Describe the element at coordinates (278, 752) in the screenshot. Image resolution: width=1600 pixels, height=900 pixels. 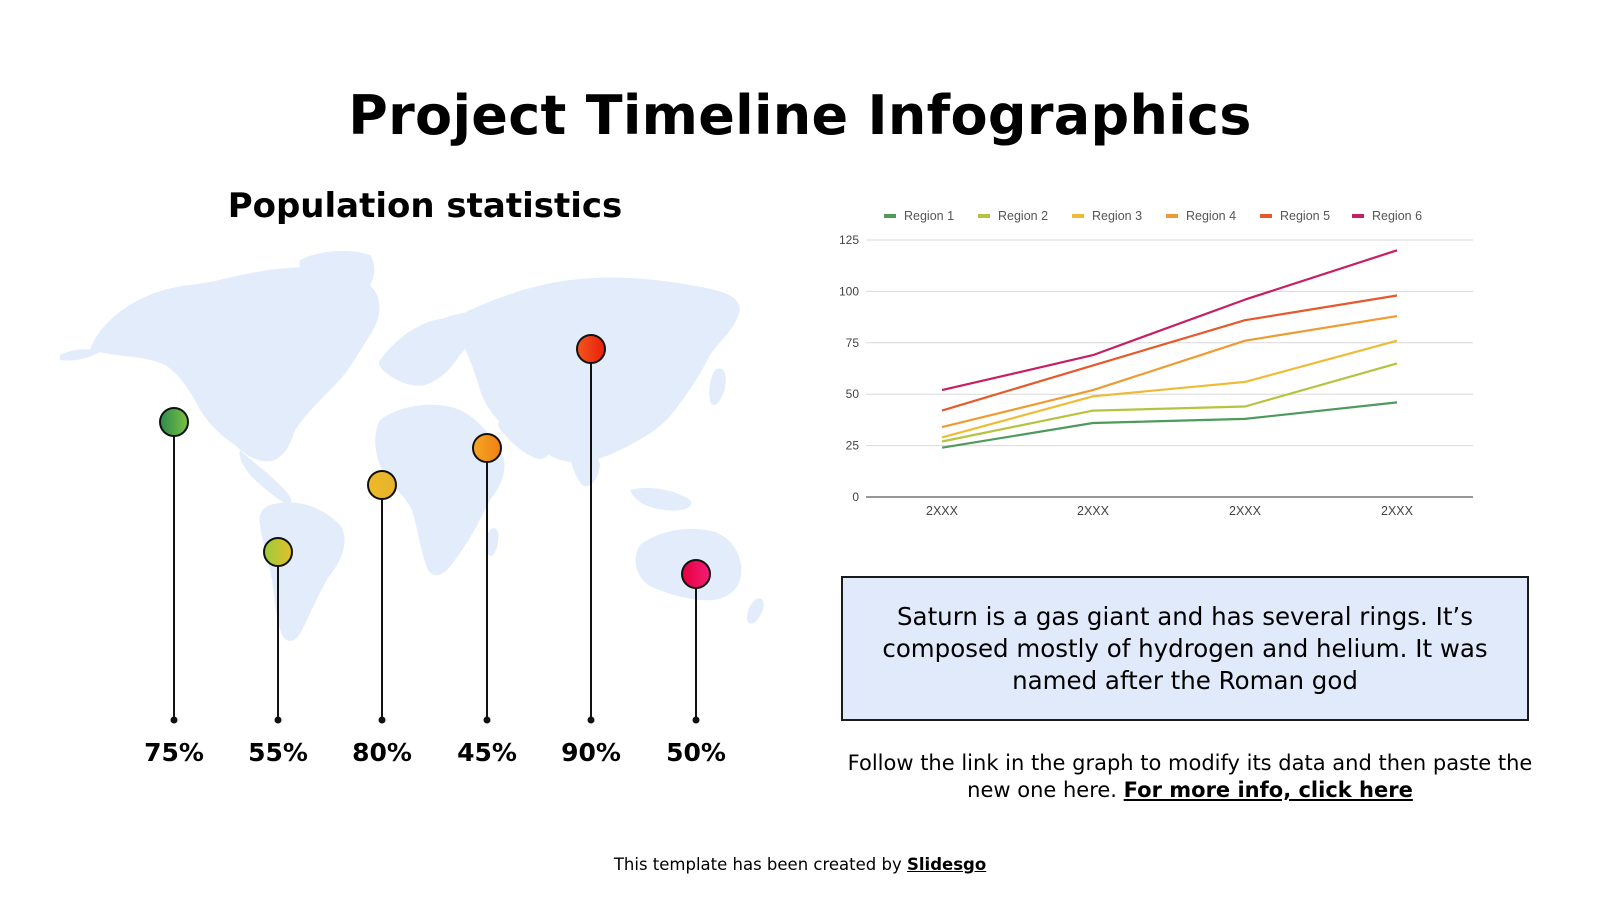
I see `pin-2-percent: 55%` at that location.